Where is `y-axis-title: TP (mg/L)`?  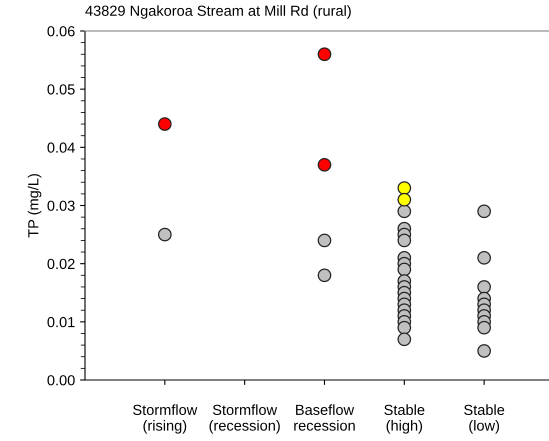
y-axis-title: TP (mg/L) is located at coordinates (35, 206).